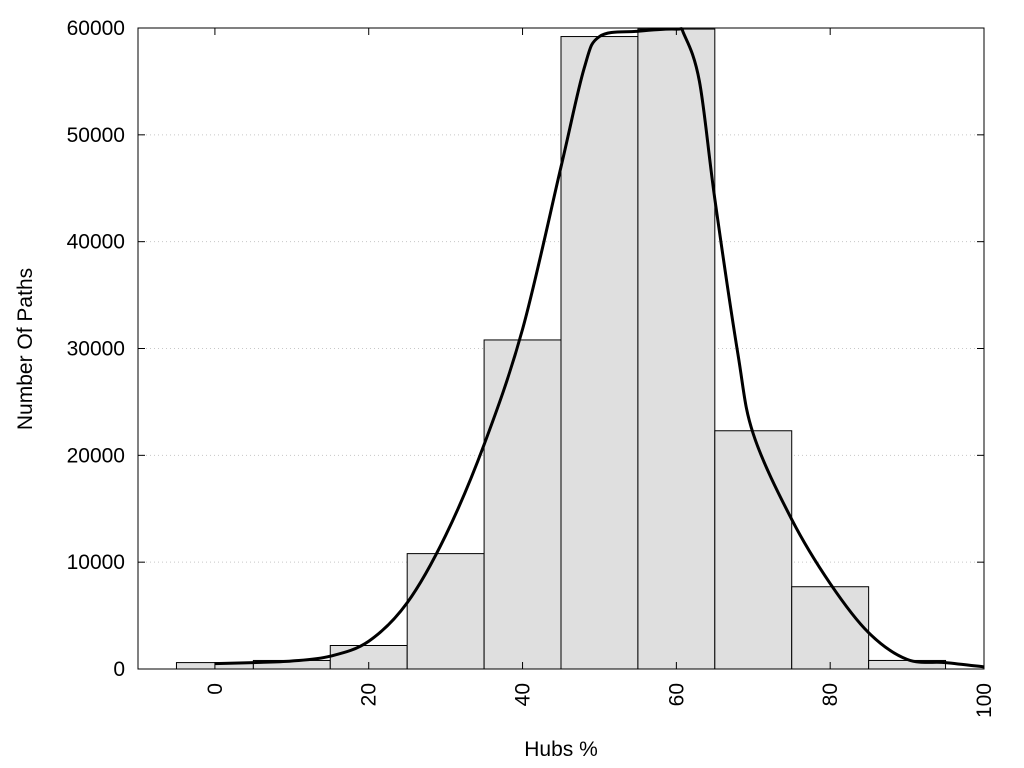  Describe the element at coordinates (523, 694) in the screenshot. I see `x-tick-label-2: 40` at that location.